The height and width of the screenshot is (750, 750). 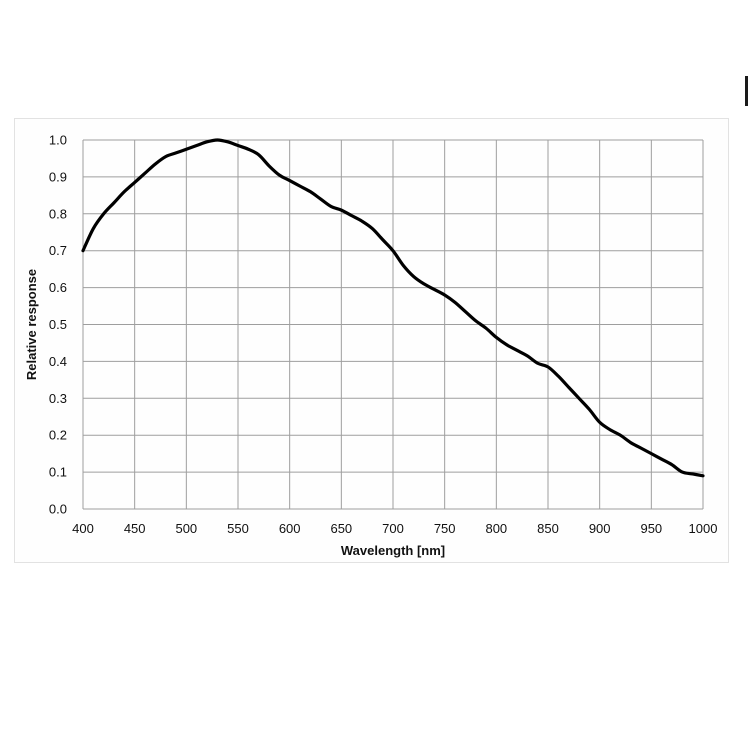 I want to click on x-tick-label: 550, so click(x=238, y=528).